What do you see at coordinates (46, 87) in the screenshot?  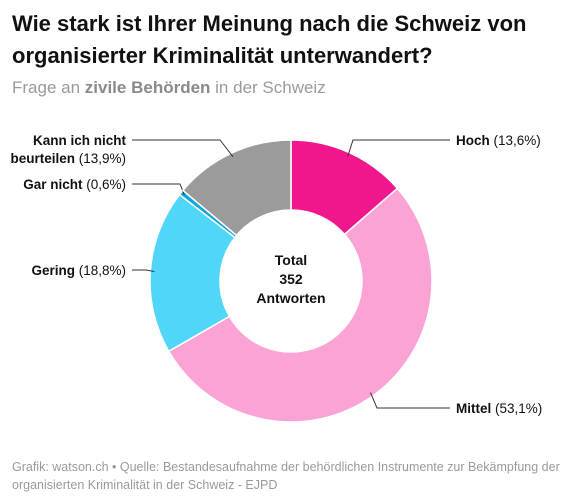 I see `subtitle-prefix: Frage an` at bounding box center [46, 87].